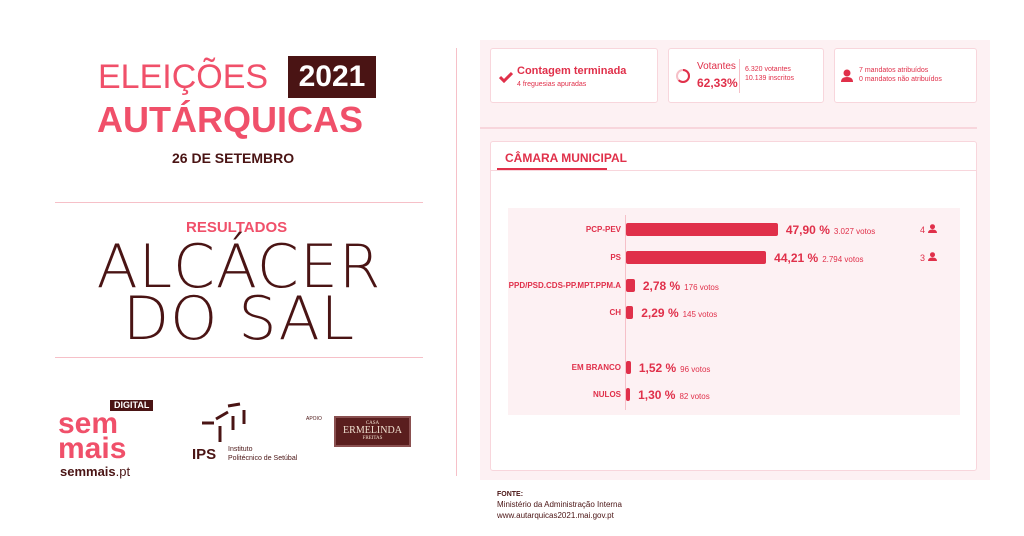 This screenshot has width=1024, height=536. I want to click on vertical-divider, so click(456, 262).